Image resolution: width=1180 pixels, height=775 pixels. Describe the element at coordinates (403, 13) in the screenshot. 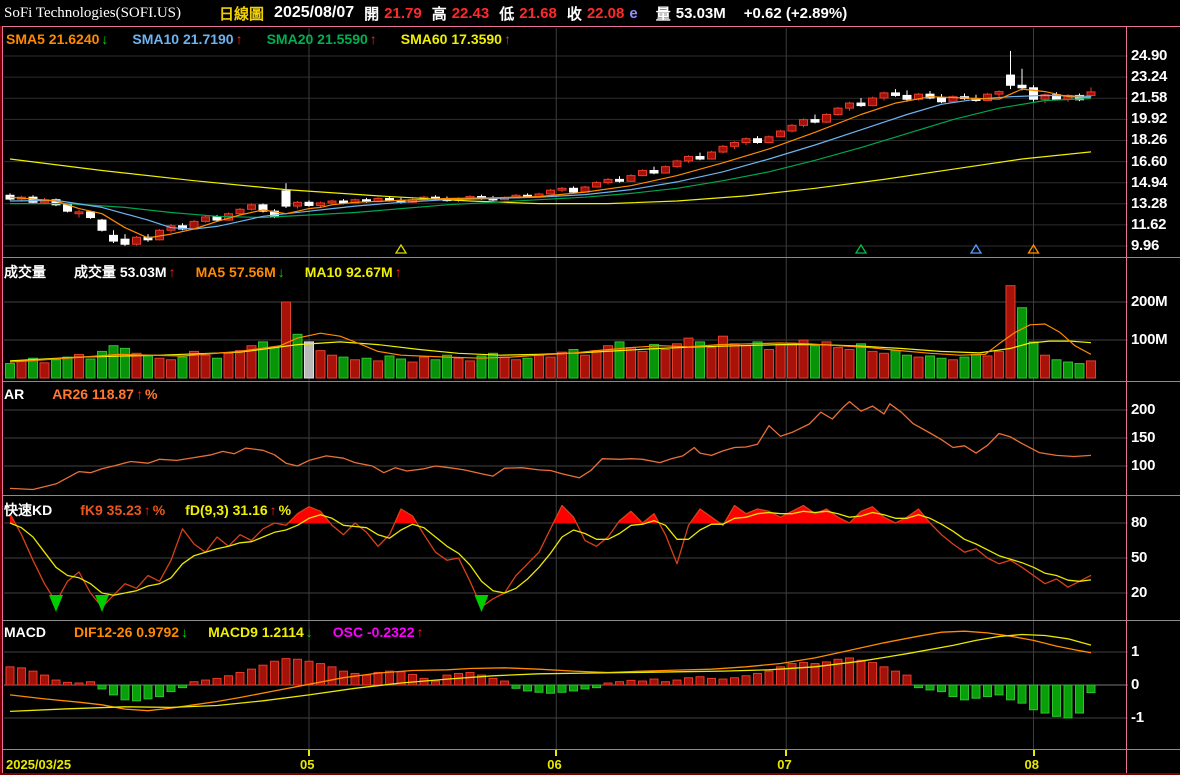

I see `open-value: 21.79` at that location.